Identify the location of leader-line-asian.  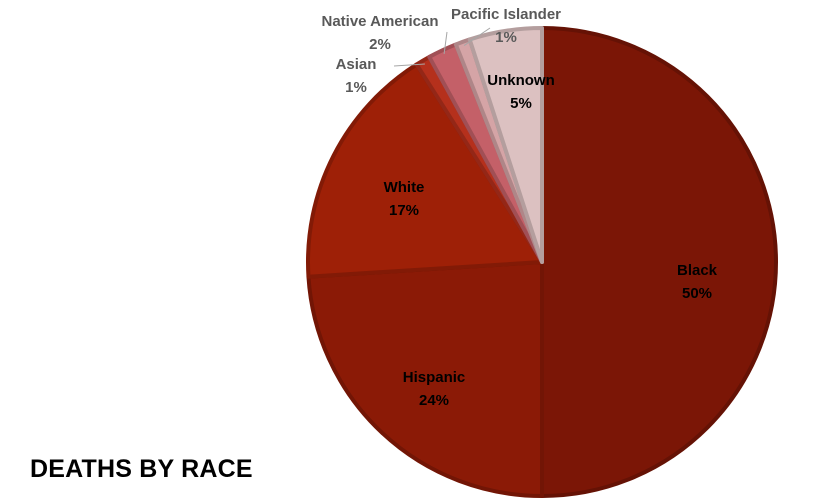
(409, 65).